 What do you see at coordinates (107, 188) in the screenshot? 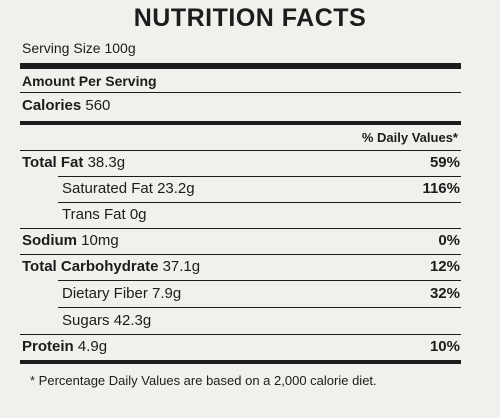
I see `nutrient-label: Saturated Fat` at bounding box center [107, 188].